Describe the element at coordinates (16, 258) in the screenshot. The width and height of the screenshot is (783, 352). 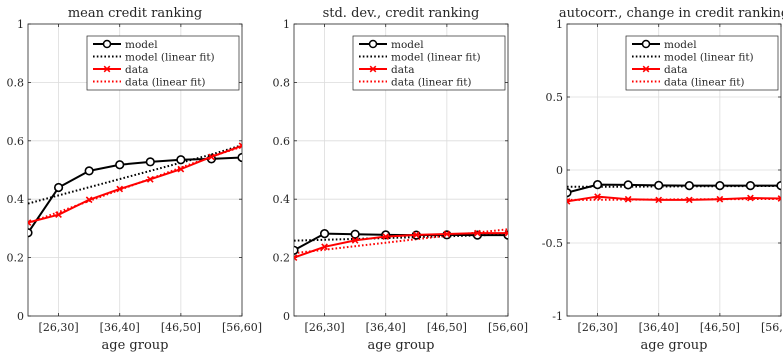
I see `y-tick-label: 0.2` at that location.